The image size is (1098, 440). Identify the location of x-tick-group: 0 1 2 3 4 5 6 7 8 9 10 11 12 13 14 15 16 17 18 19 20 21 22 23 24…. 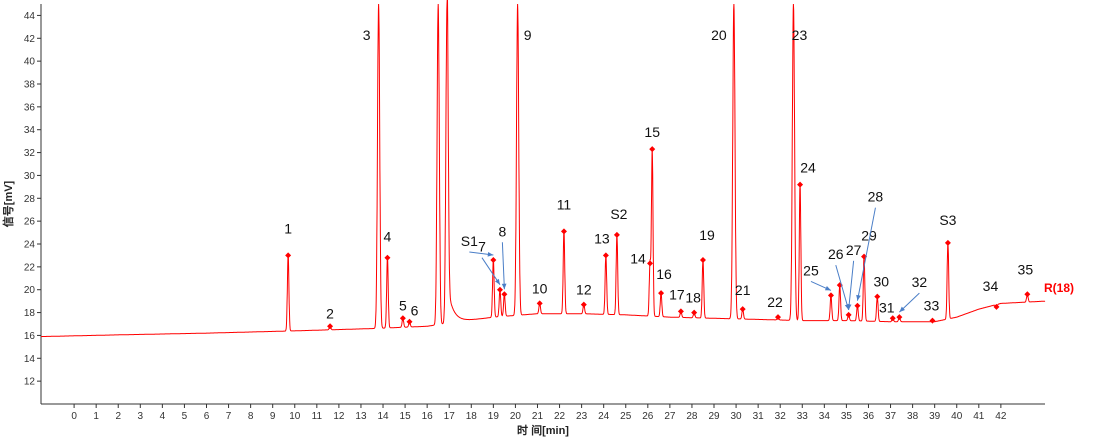
(539, 413).